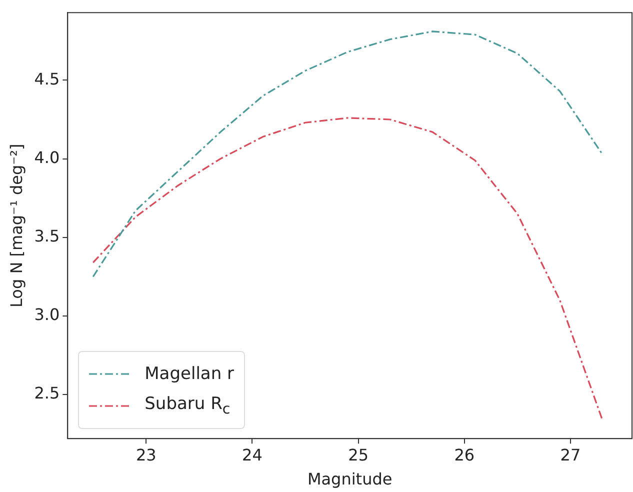 Image resolution: width=633 pixels, height=492 pixels. Describe the element at coordinates (146, 454) in the screenshot. I see `x-tick-label: 23` at that location.